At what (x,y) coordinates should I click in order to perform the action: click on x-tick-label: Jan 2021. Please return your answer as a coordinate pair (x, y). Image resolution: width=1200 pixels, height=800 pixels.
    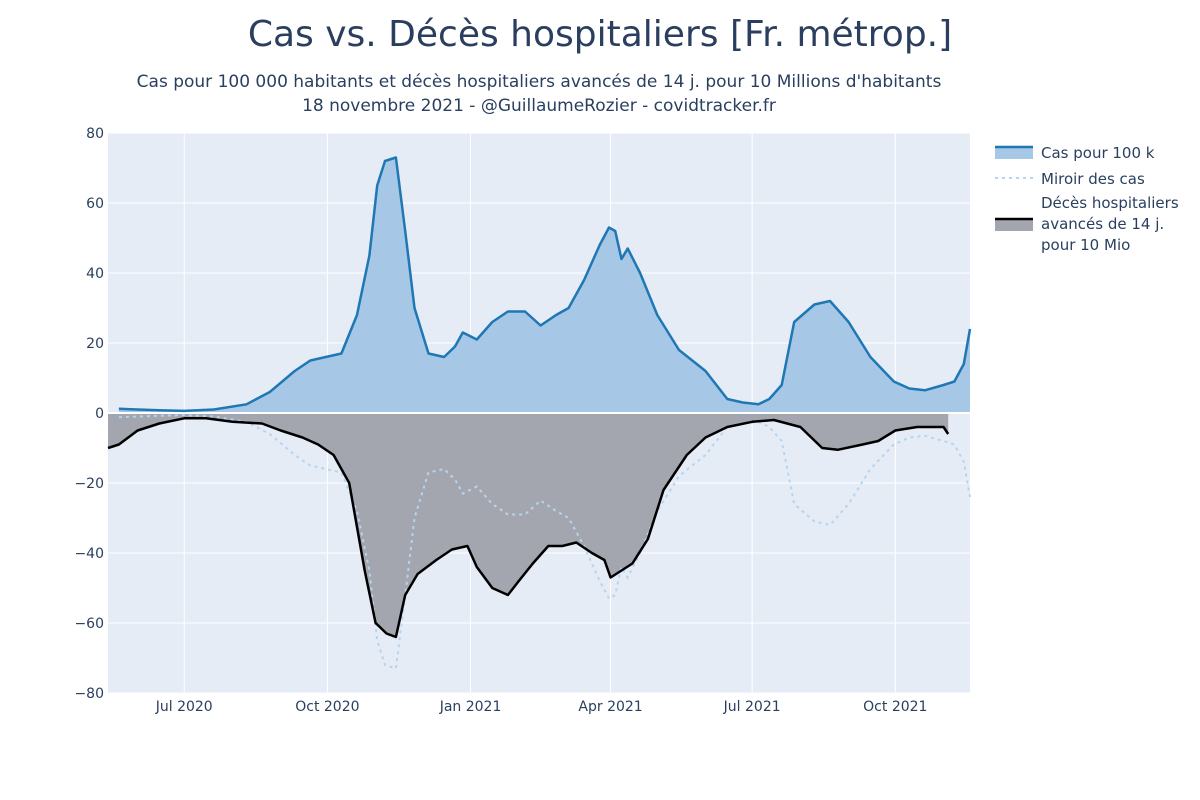
    Looking at the image, I should click on (470, 707).